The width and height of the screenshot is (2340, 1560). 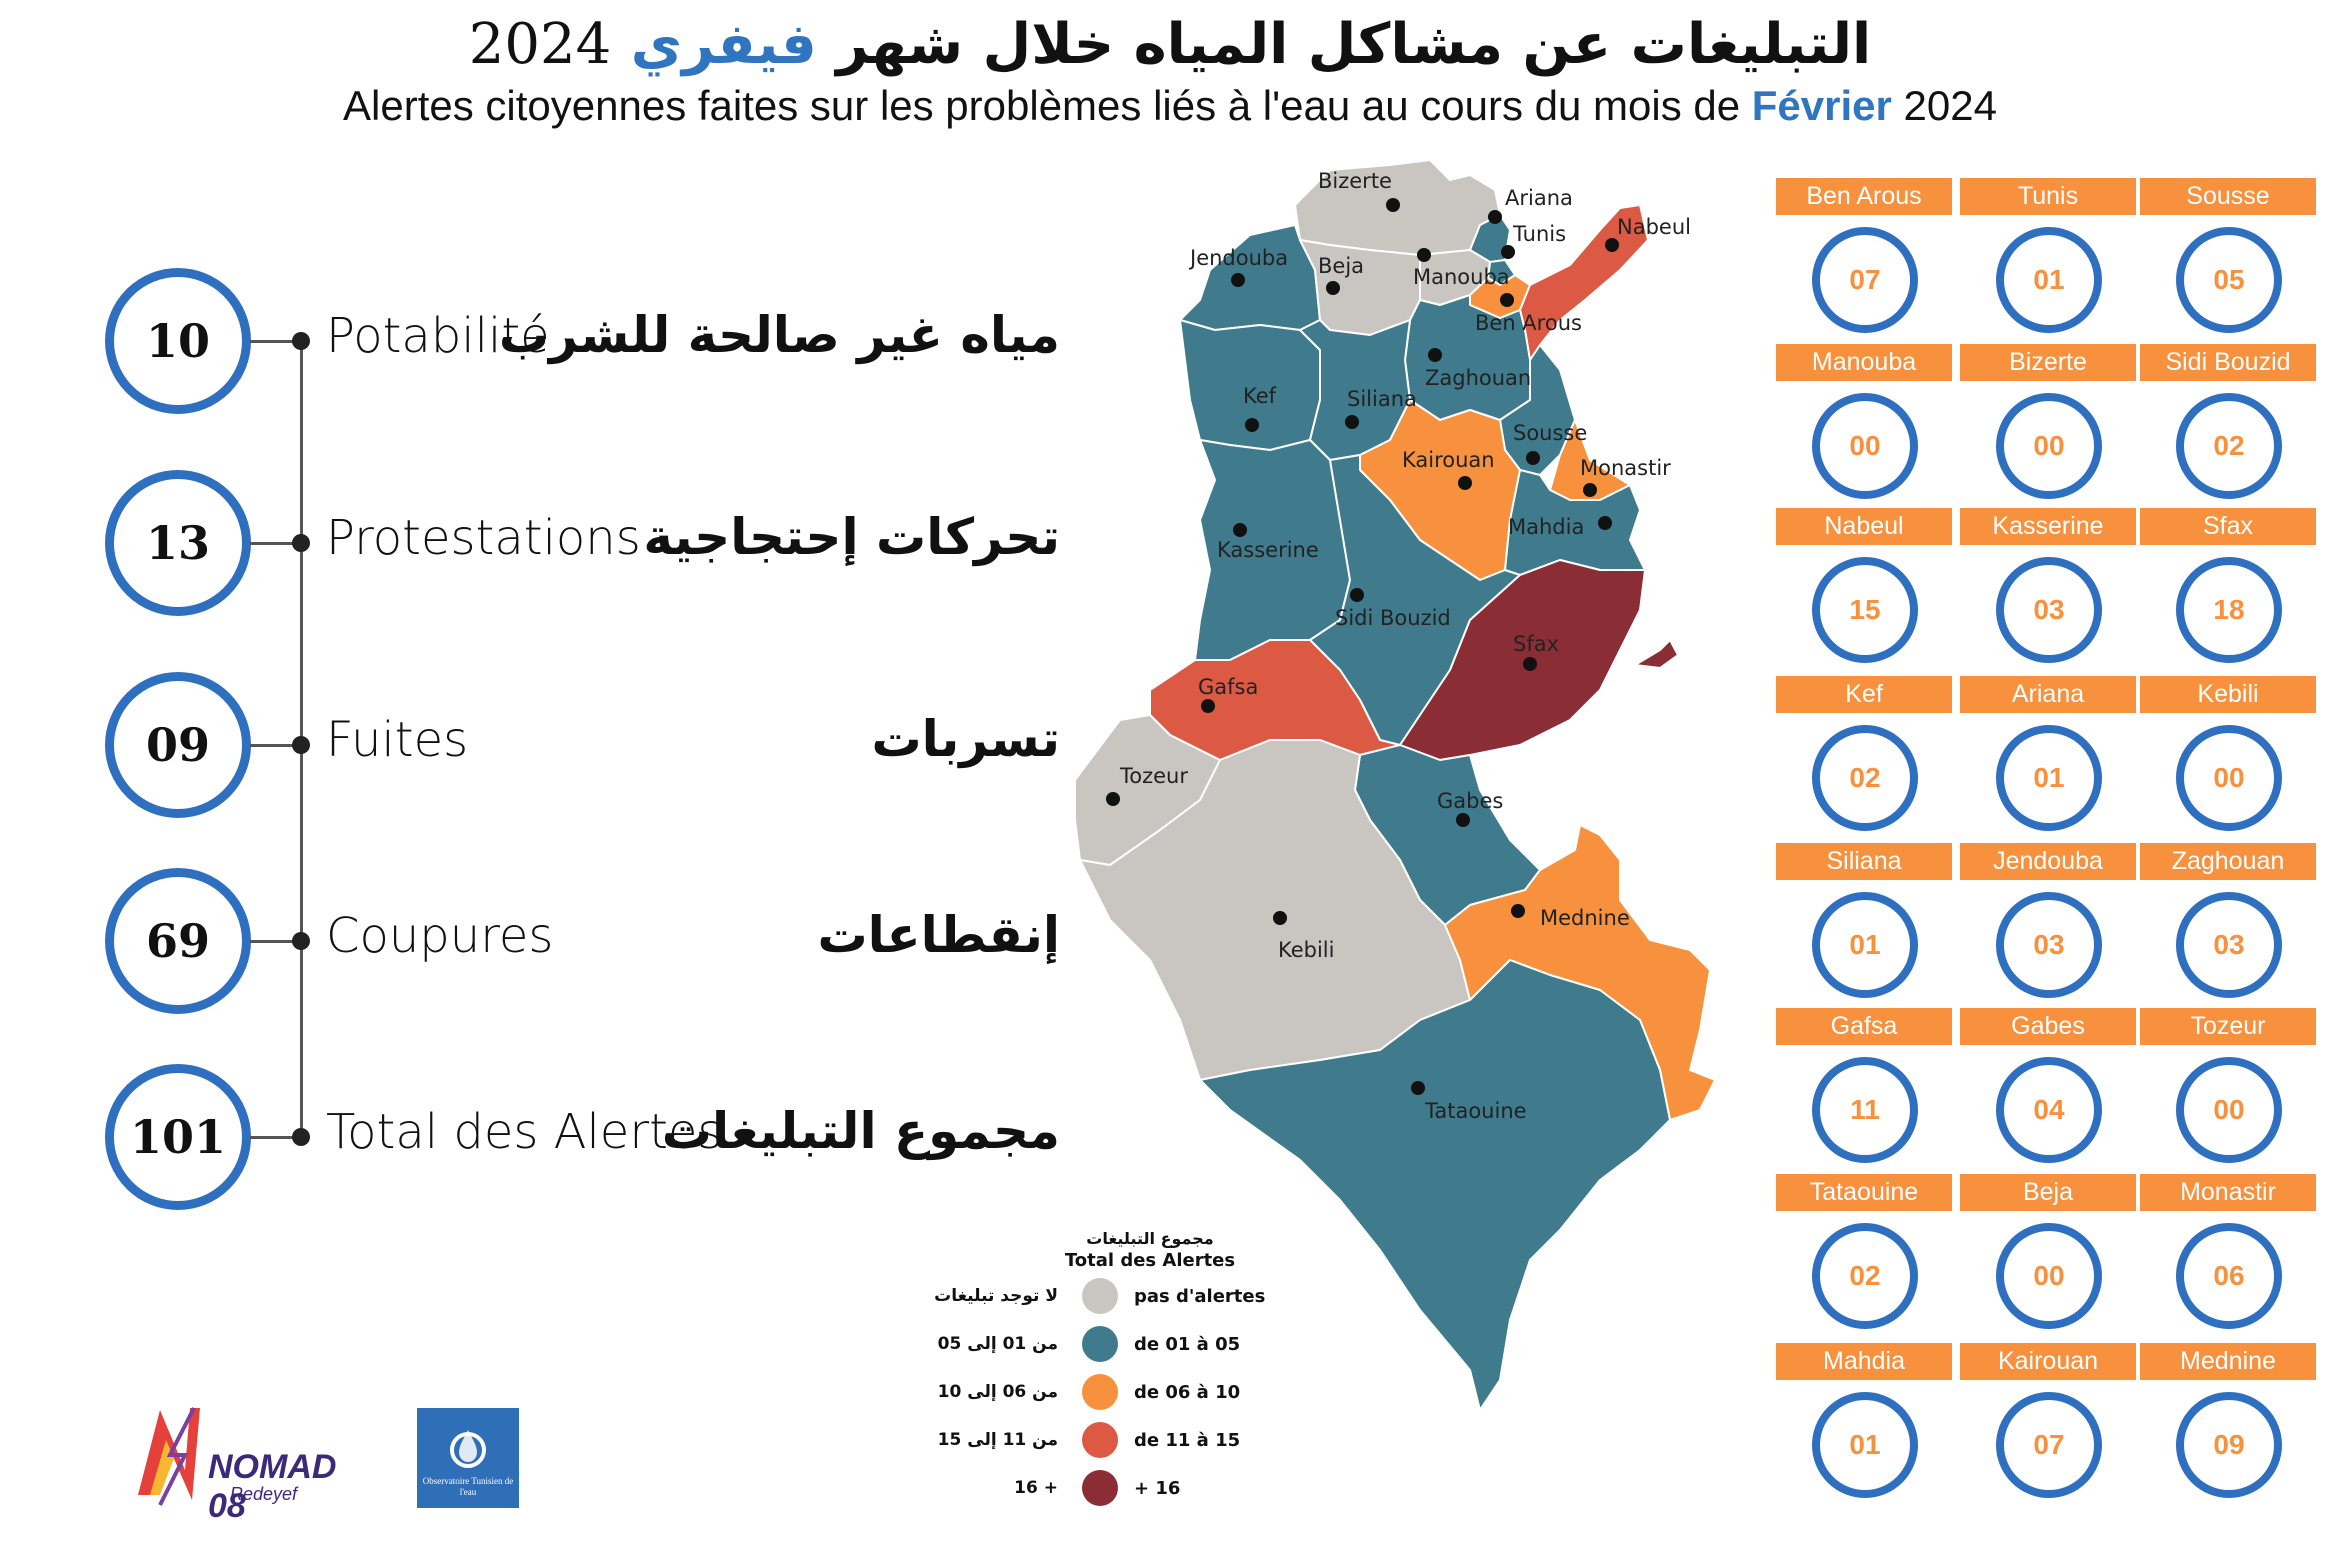 What do you see at coordinates (2228, 362) in the screenshot?
I see `region-card-label: Sidi Bouzid` at bounding box center [2228, 362].